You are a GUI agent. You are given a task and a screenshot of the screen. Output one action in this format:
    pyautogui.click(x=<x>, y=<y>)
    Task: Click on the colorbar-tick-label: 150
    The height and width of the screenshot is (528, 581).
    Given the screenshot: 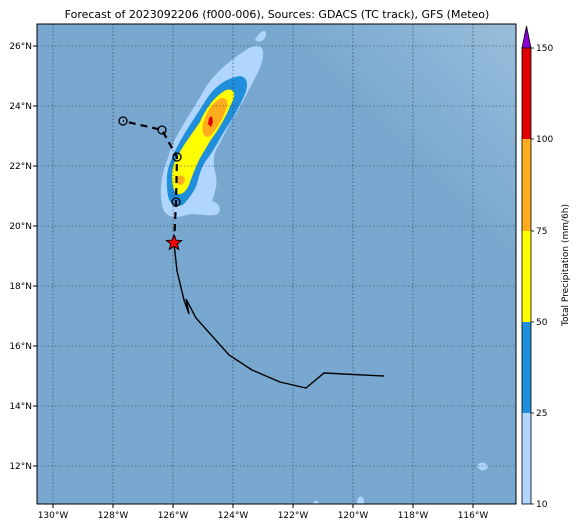 What is the action you would take?
    pyautogui.click(x=544, y=49)
    